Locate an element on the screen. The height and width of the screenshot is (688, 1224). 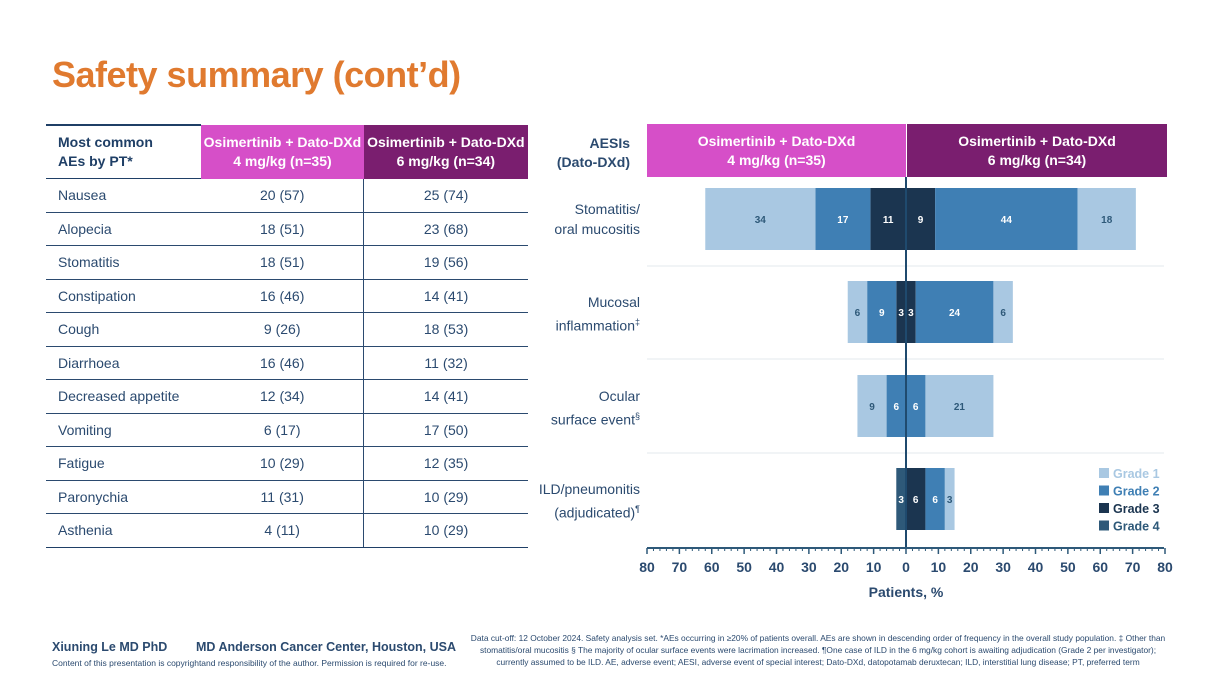
chart-header-4mg: Osimertinib + Dato-DXd 4 mg/kg (n=35) is located at coordinates (776, 150).